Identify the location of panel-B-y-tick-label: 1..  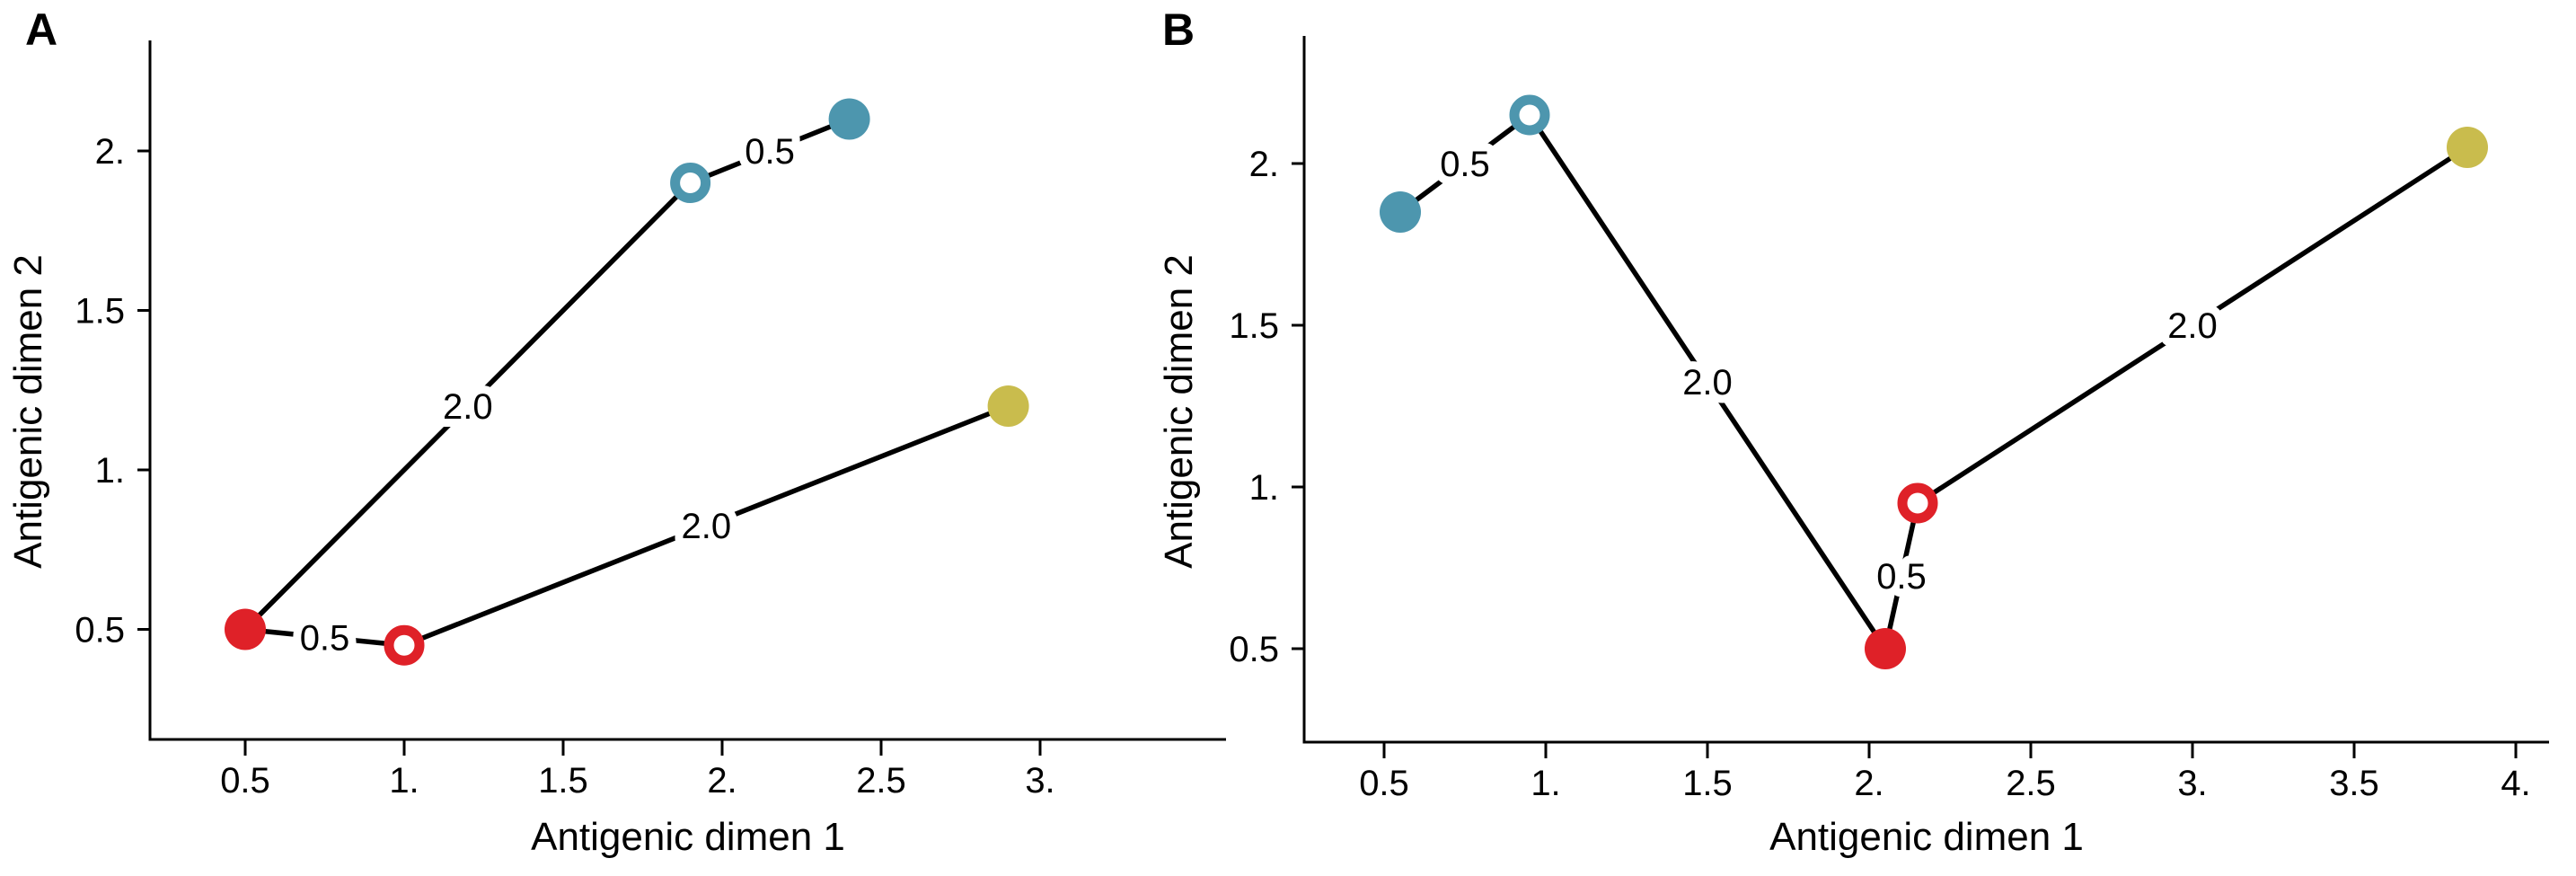
(1264, 488).